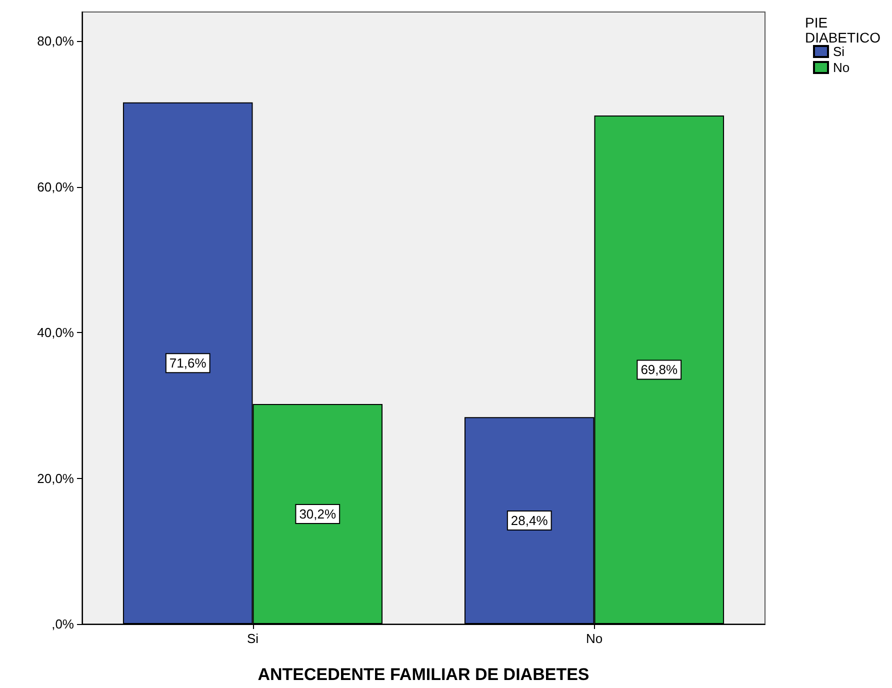 The image size is (892, 688). I want to click on y-tick-label: 60,0%, so click(55, 186).